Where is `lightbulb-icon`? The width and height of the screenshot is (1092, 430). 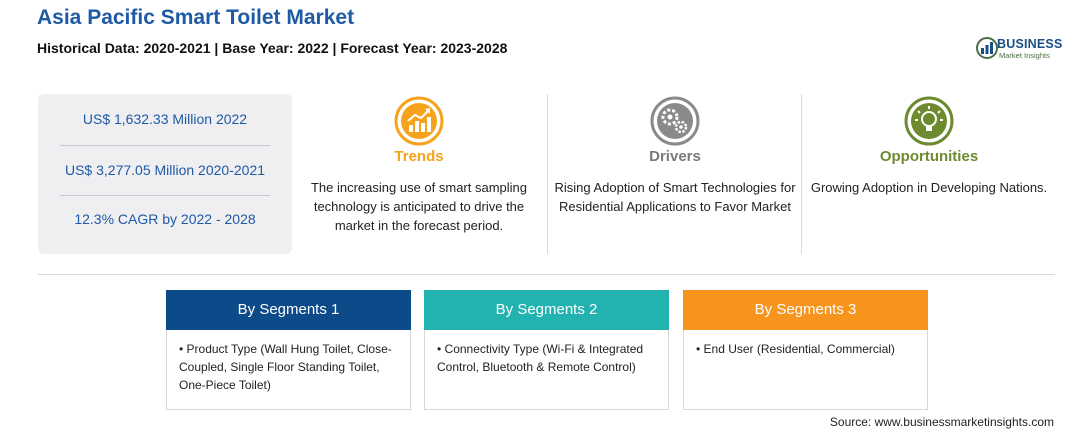
lightbulb-icon is located at coordinates (929, 121).